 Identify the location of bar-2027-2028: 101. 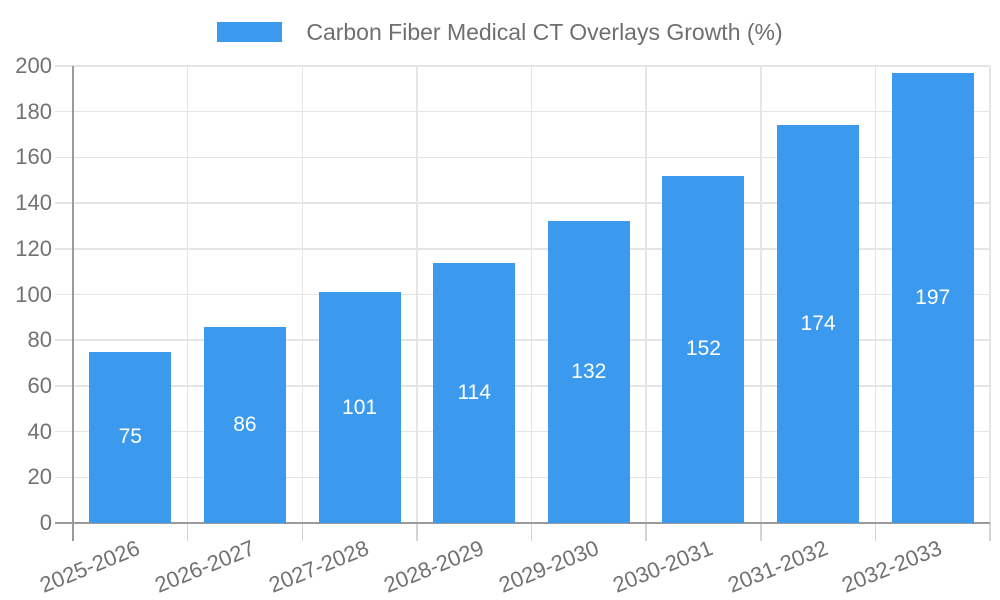
(359, 407).